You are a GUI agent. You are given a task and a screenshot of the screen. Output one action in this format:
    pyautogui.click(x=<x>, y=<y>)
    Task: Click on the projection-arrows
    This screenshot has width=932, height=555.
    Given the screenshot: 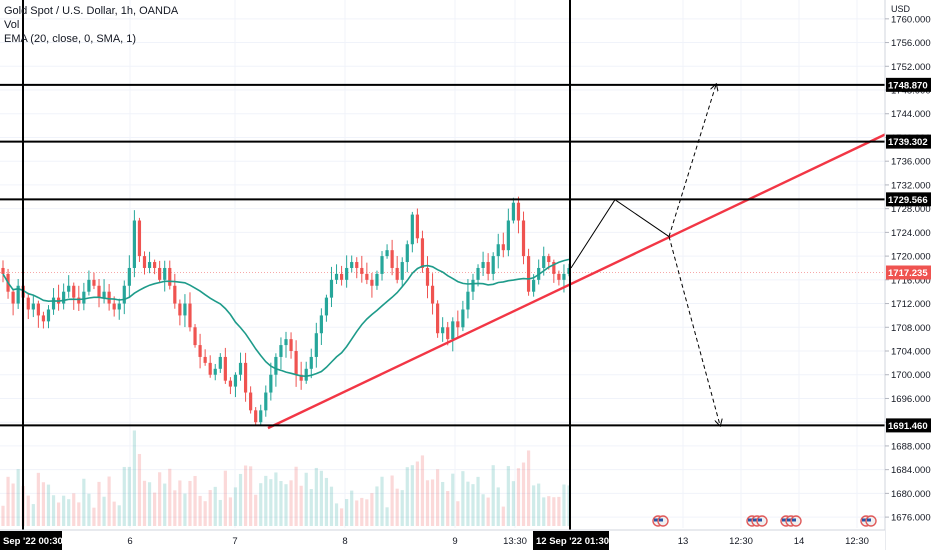 What is the action you would take?
    pyautogui.click(x=645, y=255)
    